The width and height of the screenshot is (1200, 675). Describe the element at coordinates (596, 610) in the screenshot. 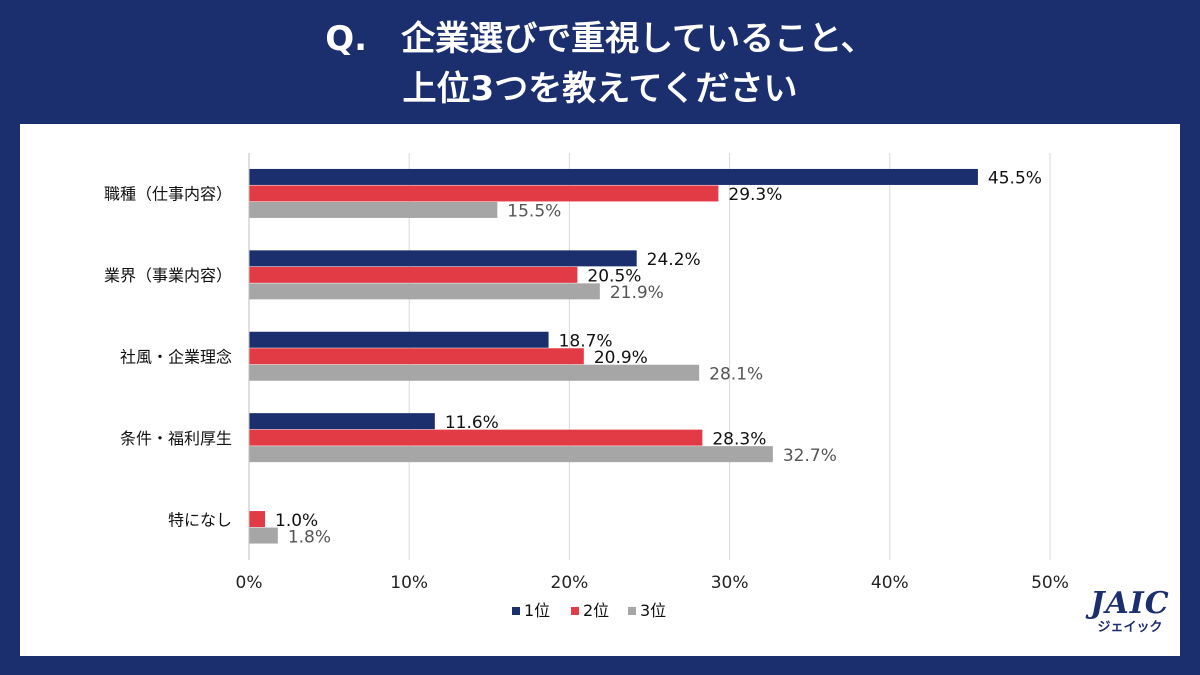

I see `legend-label: 2位` at that location.